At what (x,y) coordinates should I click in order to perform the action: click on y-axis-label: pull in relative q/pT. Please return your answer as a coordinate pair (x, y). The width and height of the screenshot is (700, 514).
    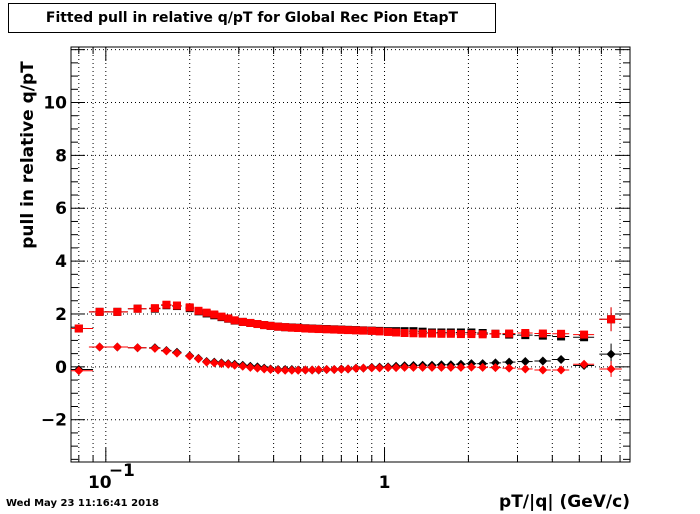
    Looking at the image, I should click on (28, 155).